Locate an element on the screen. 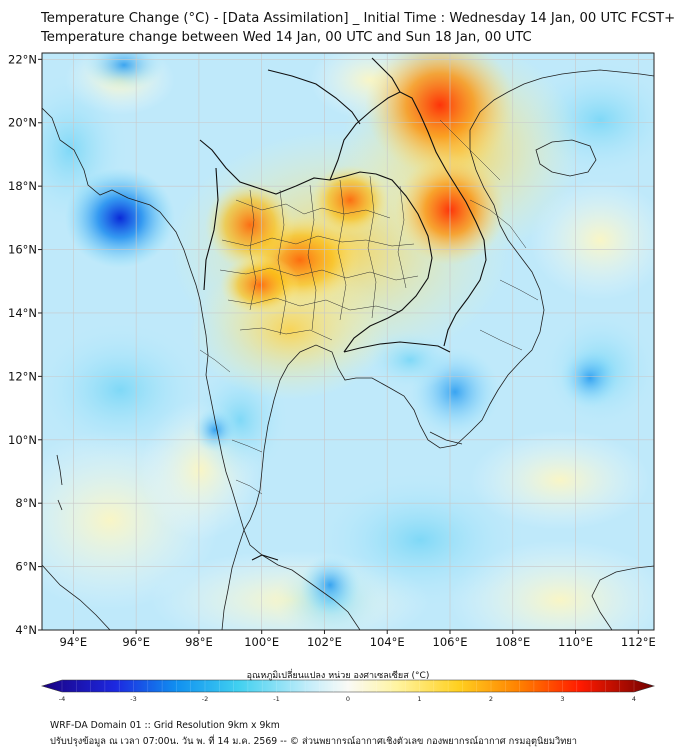  lon-tick-label: 110°E is located at coordinates (575, 642).